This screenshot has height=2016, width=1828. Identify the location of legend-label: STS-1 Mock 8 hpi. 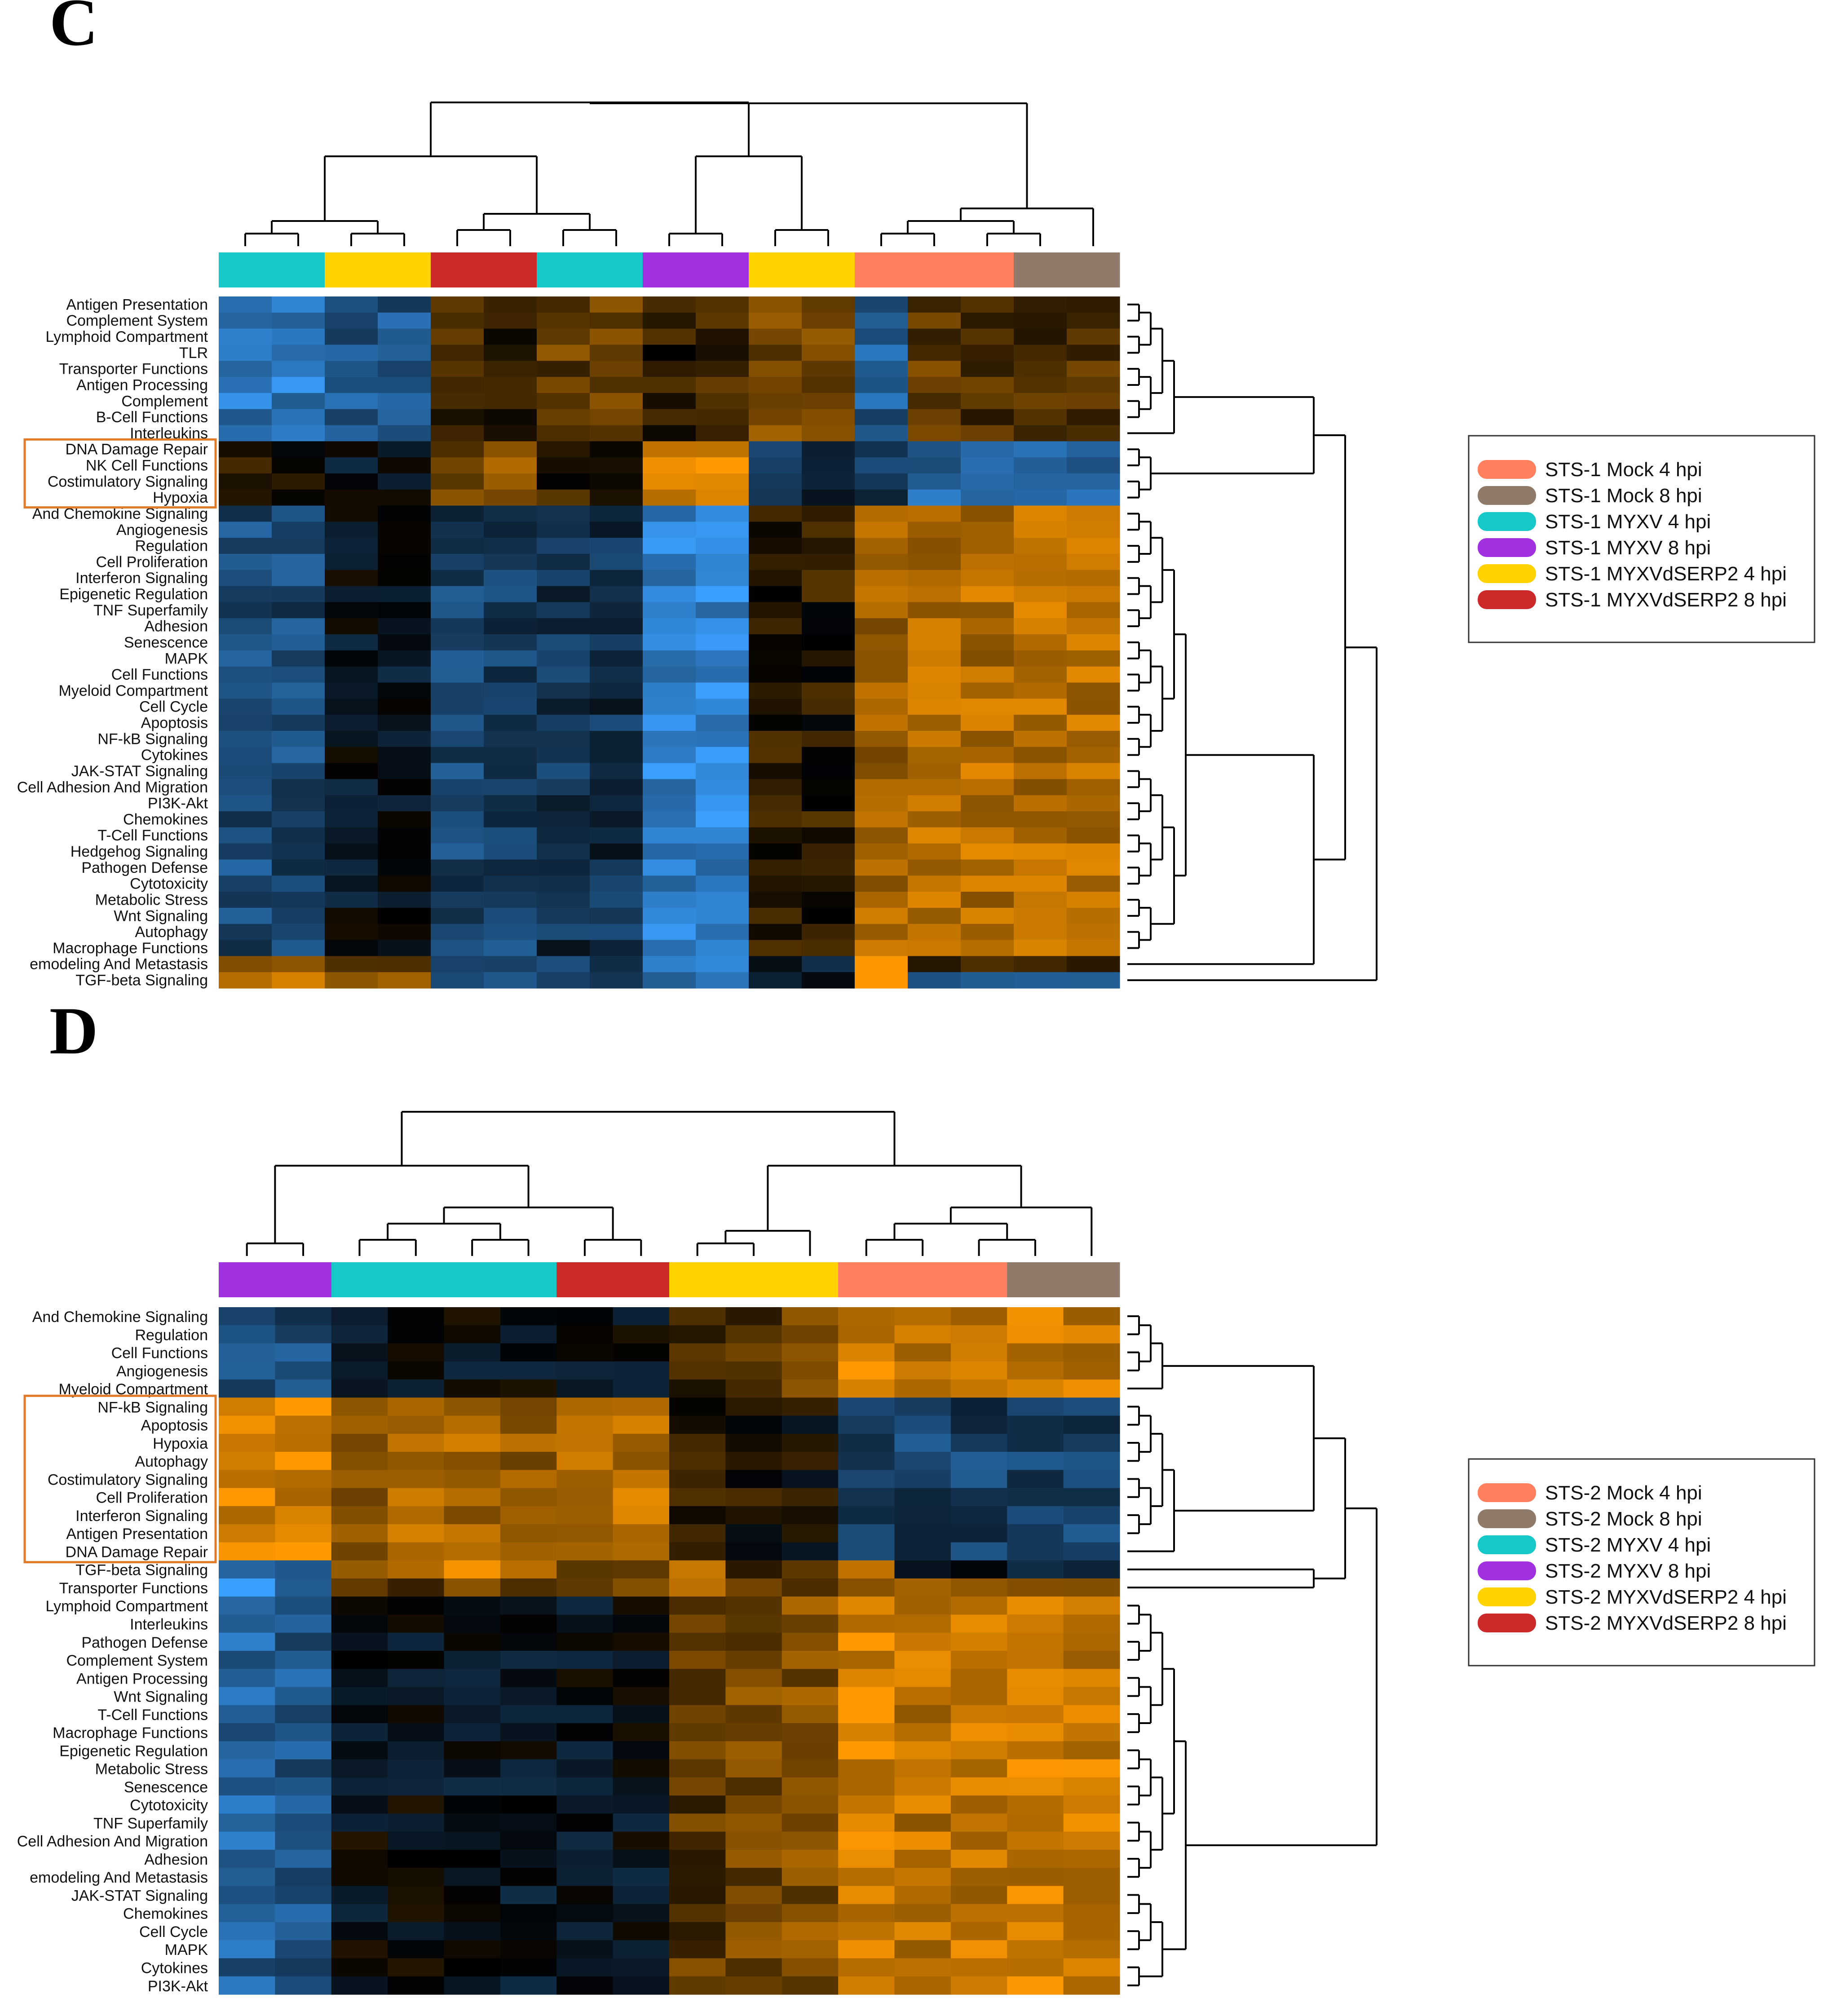
(1623, 496).